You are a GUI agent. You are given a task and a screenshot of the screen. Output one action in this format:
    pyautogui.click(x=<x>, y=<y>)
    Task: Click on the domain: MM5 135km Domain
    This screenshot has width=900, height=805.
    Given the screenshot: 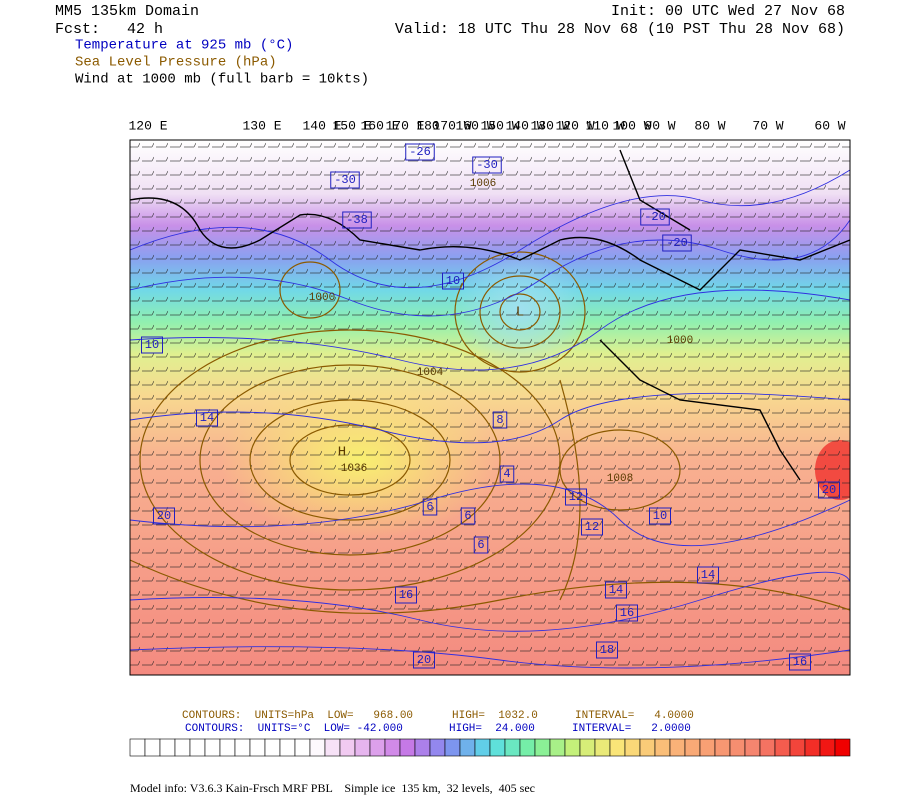 What is the action you would take?
    pyautogui.click(x=127, y=11)
    